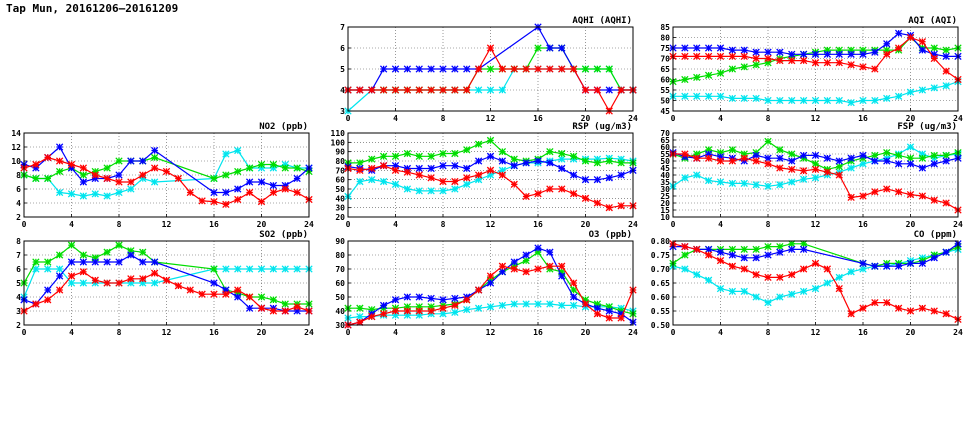 The height and width of the screenshot is (447, 975). Describe the element at coordinates (340, 189) in the screenshot. I see `y-tick-label: 50` at that location.